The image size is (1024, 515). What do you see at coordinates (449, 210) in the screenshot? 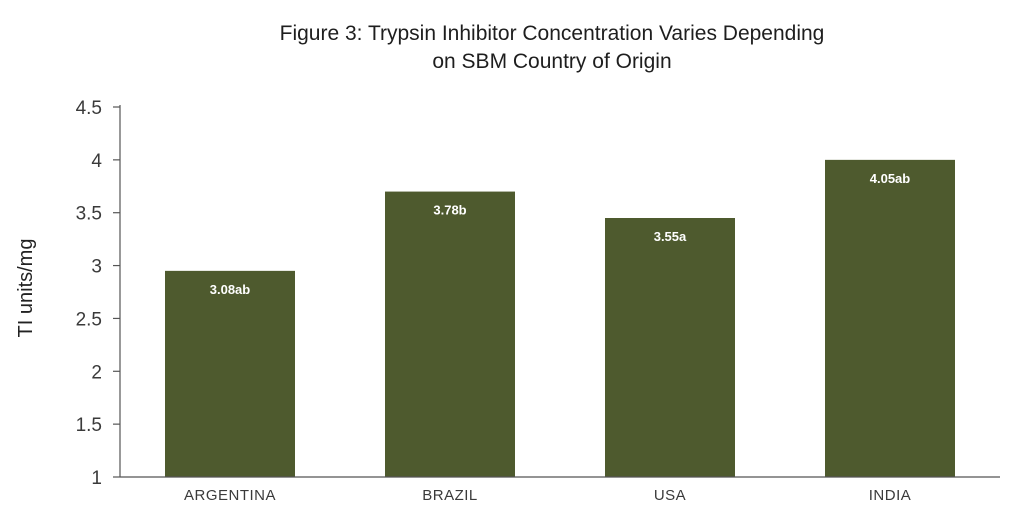
I see `data-label-brazil: 3.78b` at bounding box center [449, 210].